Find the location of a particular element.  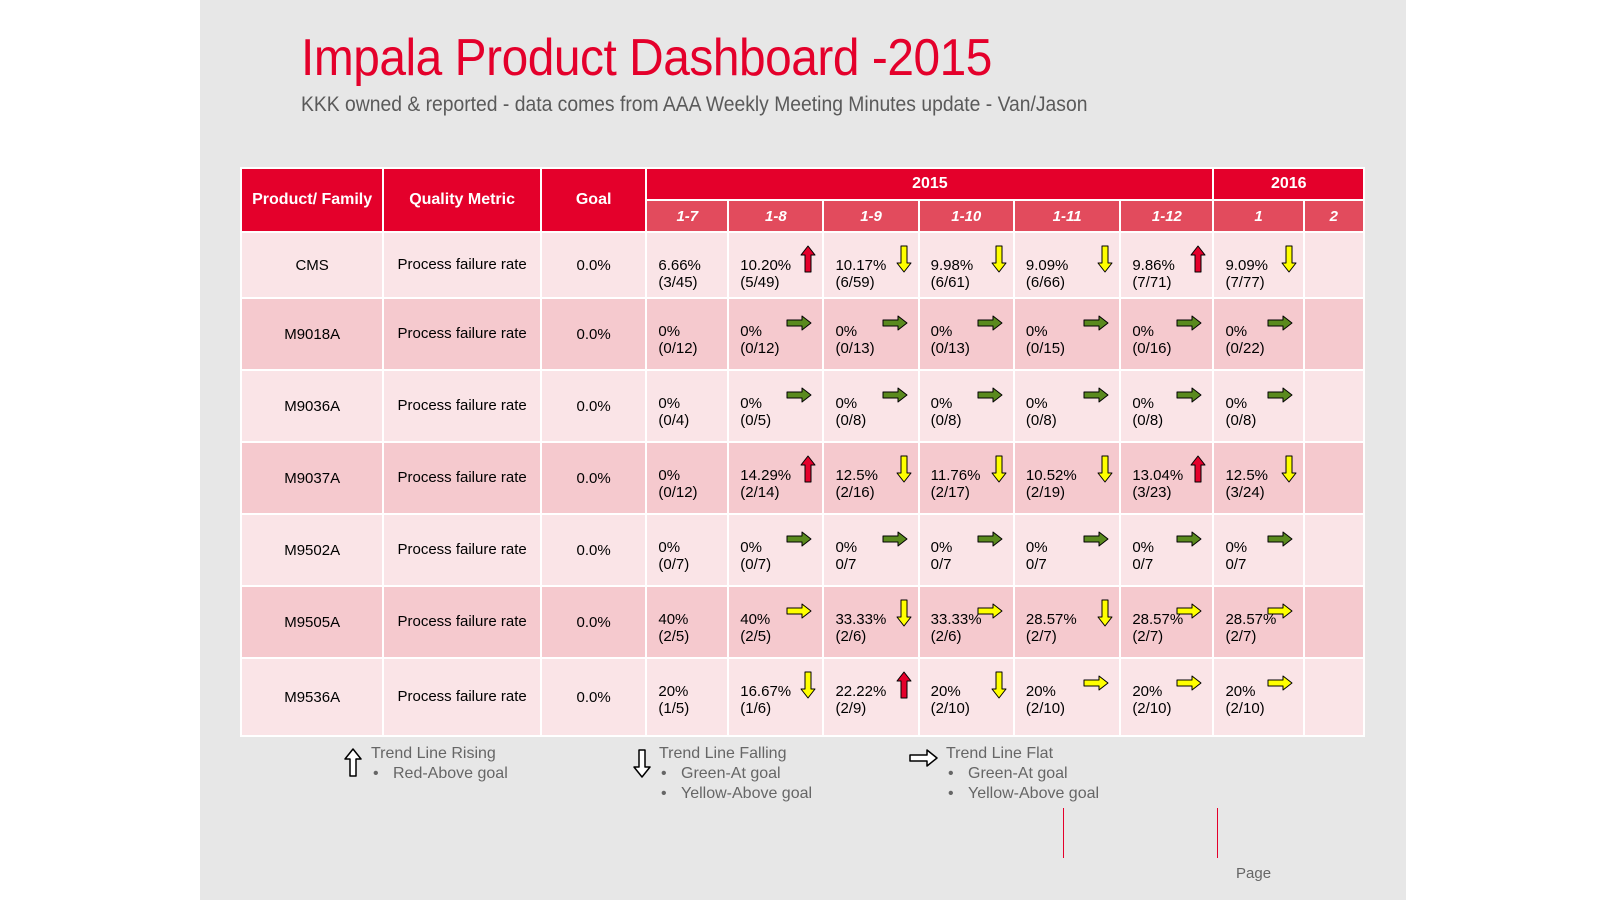

value-text: 22.22% (2/9) is located at coordinates (860, 700).